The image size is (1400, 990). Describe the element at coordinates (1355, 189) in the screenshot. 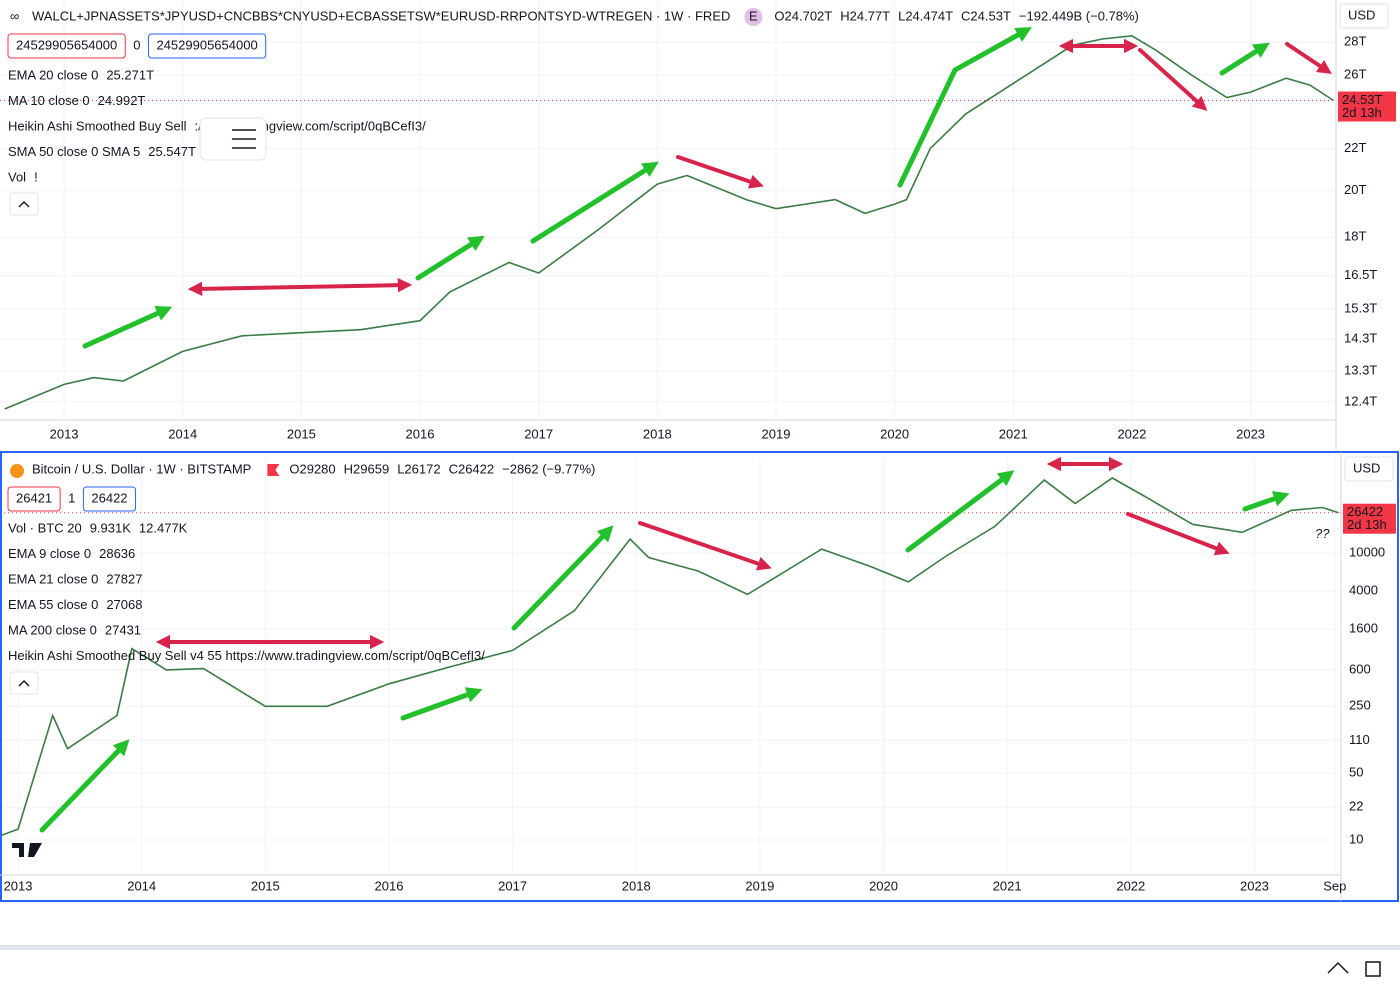

I see `y-tick-label: 20T` at that location.